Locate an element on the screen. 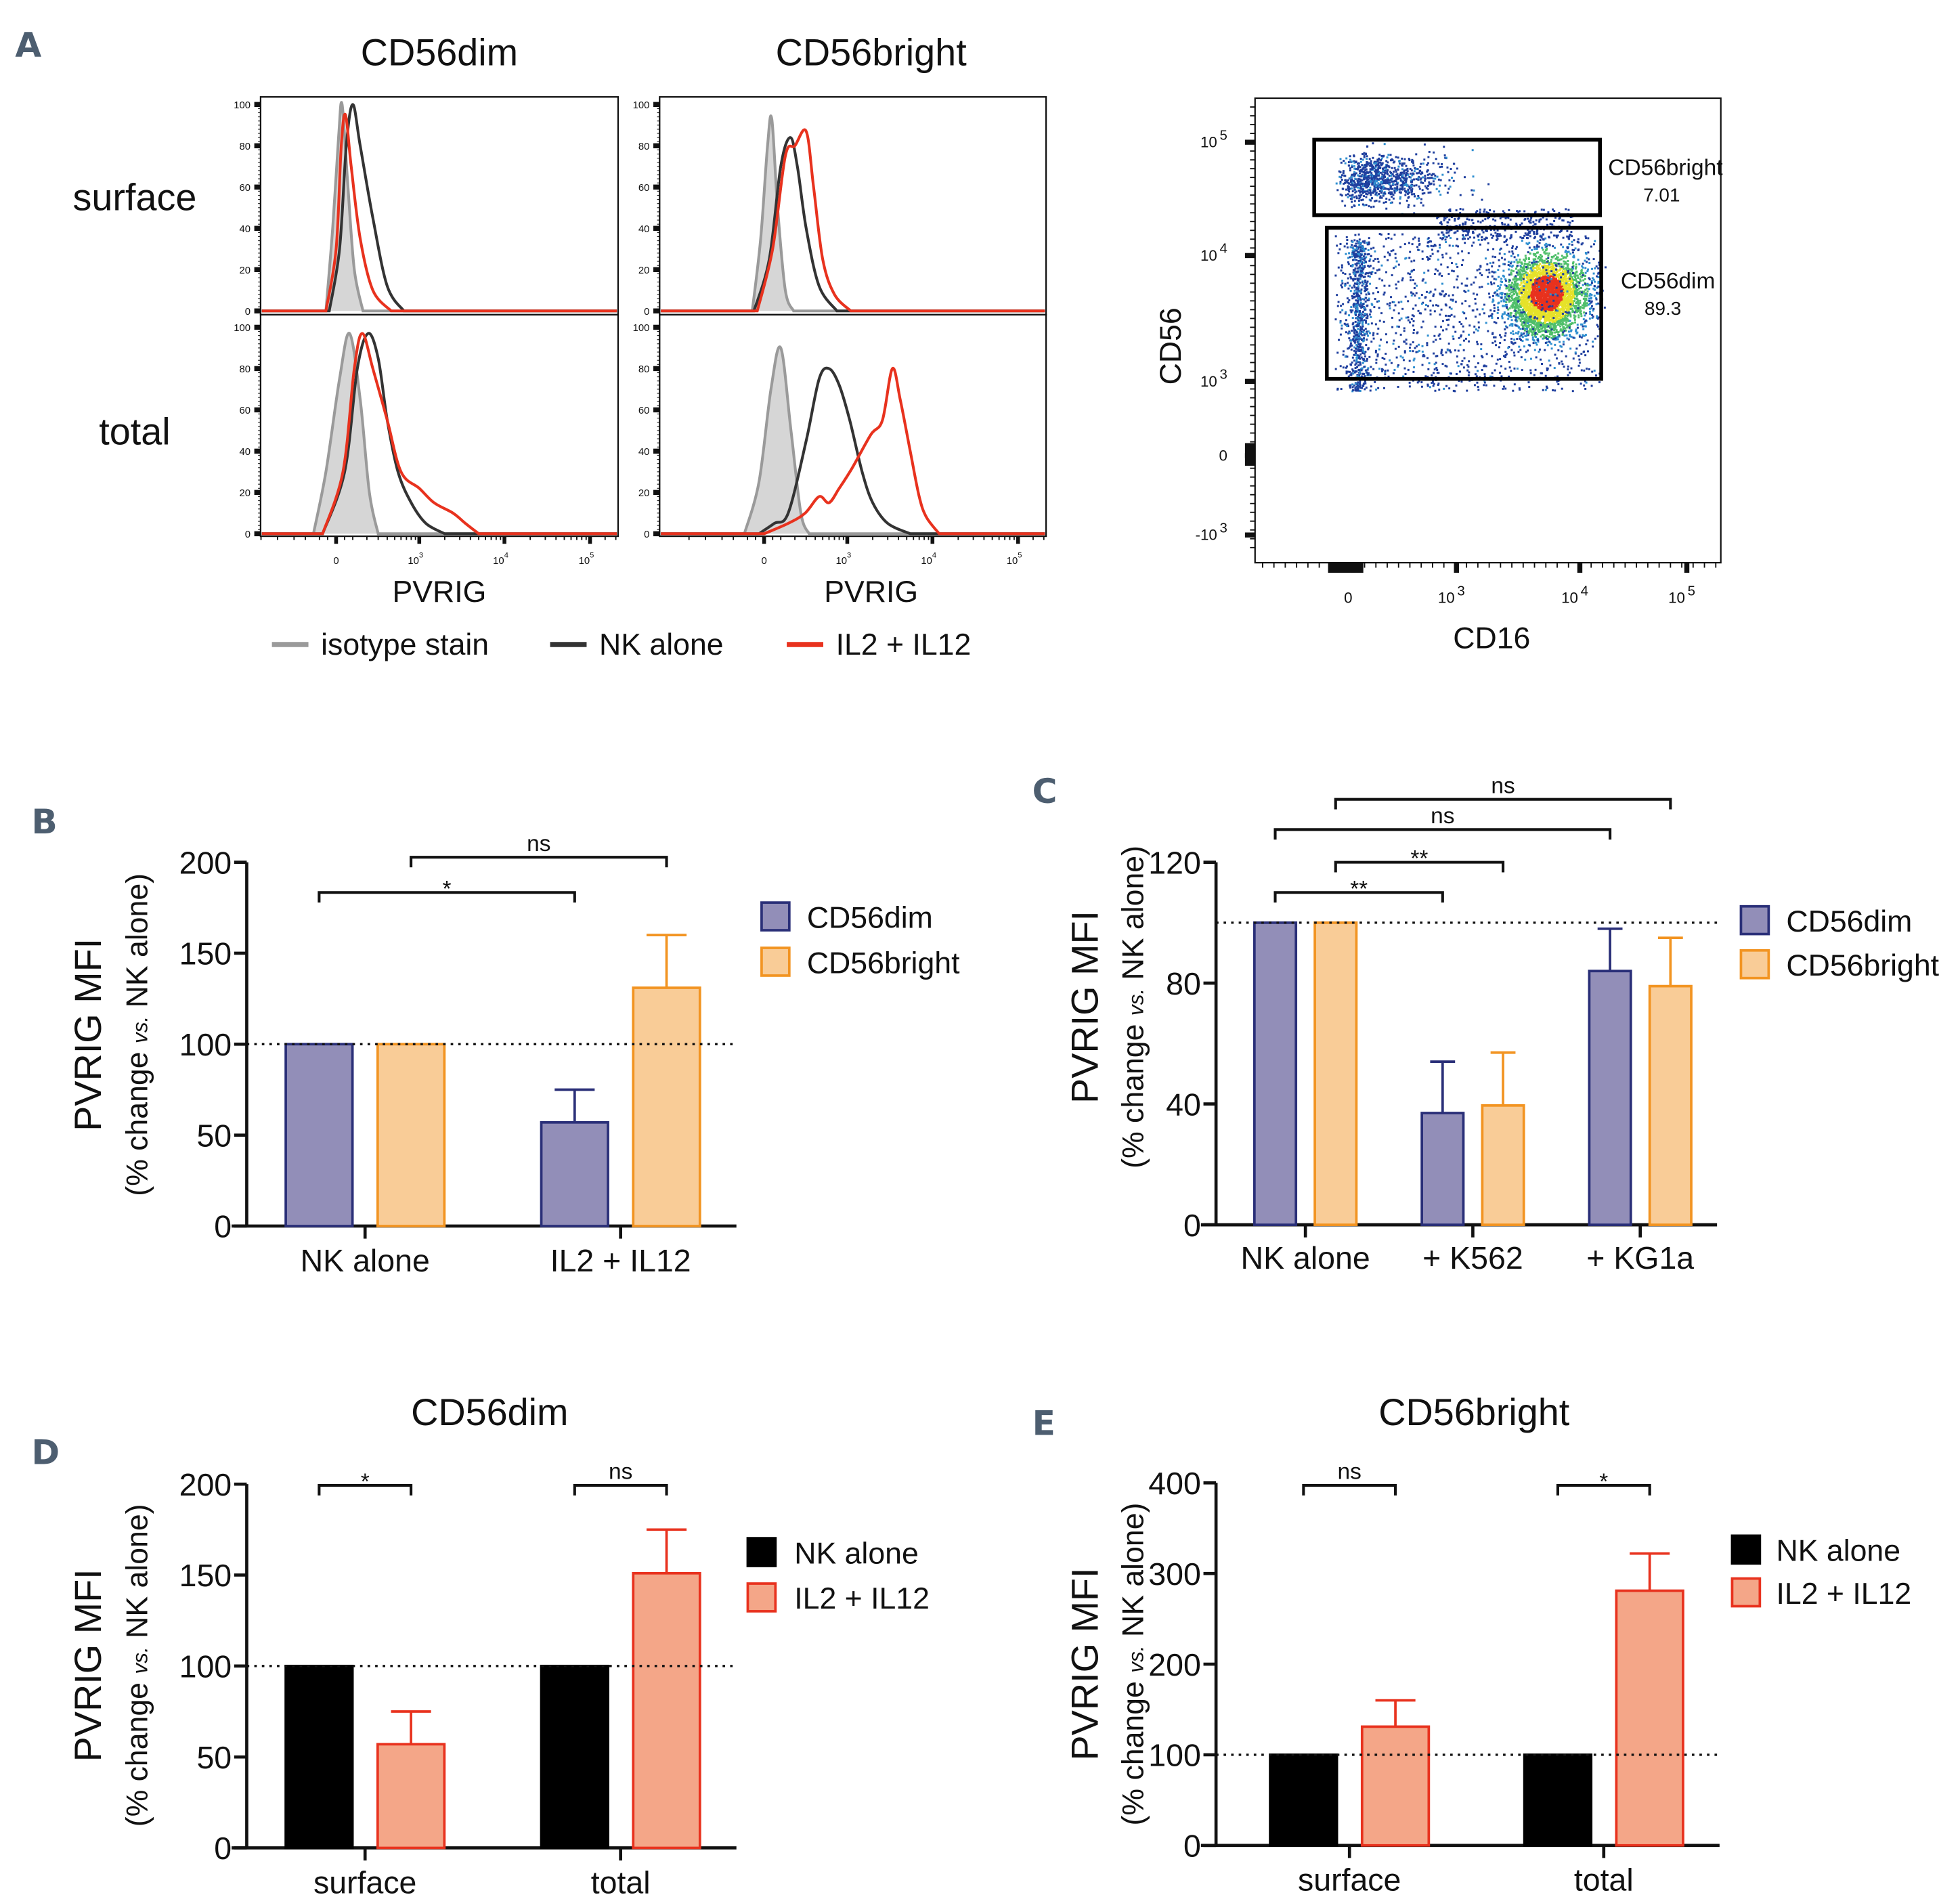 This screenshot has height=1897, width=1960. legend-label-il2-il12: IL2 + IL12 is located at coordinates (904, 644).